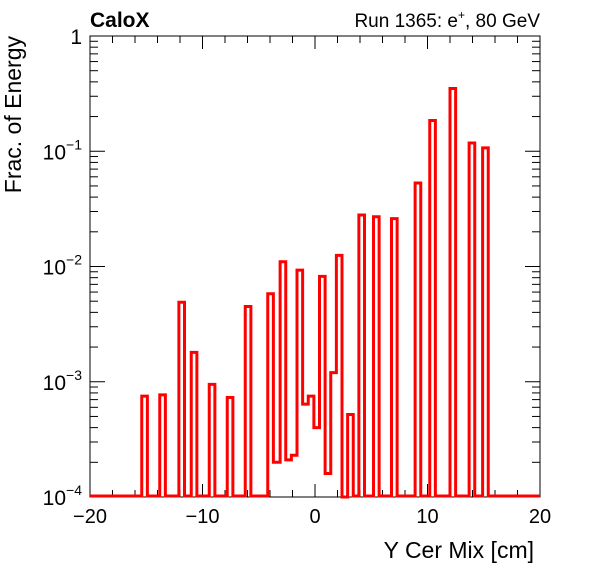 This screenshot has width=596, height=572. What do you see at coordinates (63, 266) in the screenshot?
I see `y-tick-label: 10⁻²` at bounding box center [63, 266].